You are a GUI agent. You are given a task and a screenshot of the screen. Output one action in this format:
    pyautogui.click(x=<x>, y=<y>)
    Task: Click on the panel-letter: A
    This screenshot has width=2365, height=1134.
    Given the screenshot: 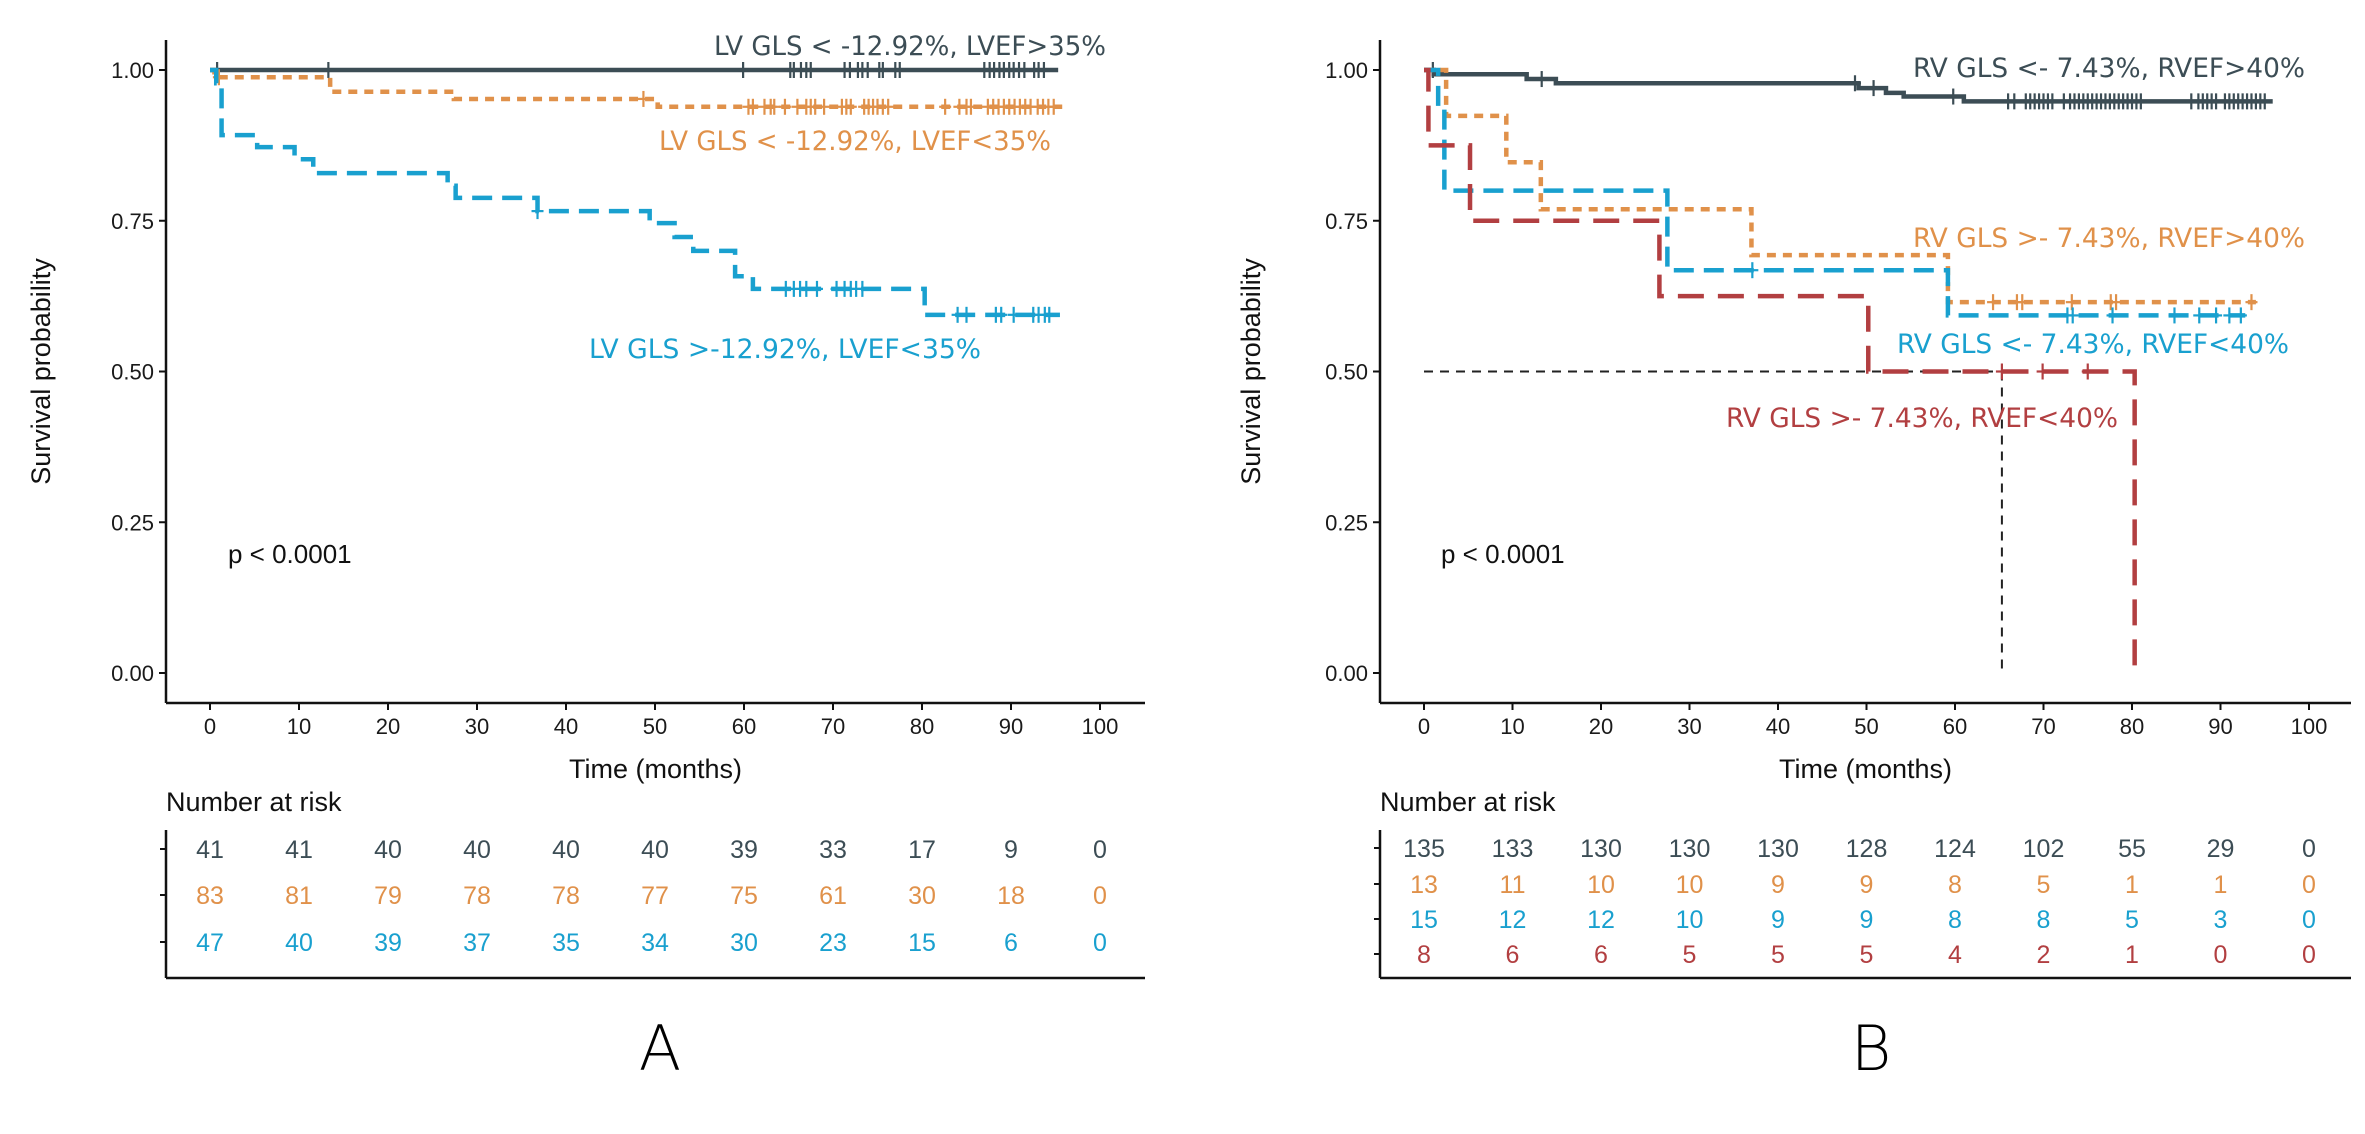 What is the action you would take?
    pyautogui.click(x=660, y=1048)
    